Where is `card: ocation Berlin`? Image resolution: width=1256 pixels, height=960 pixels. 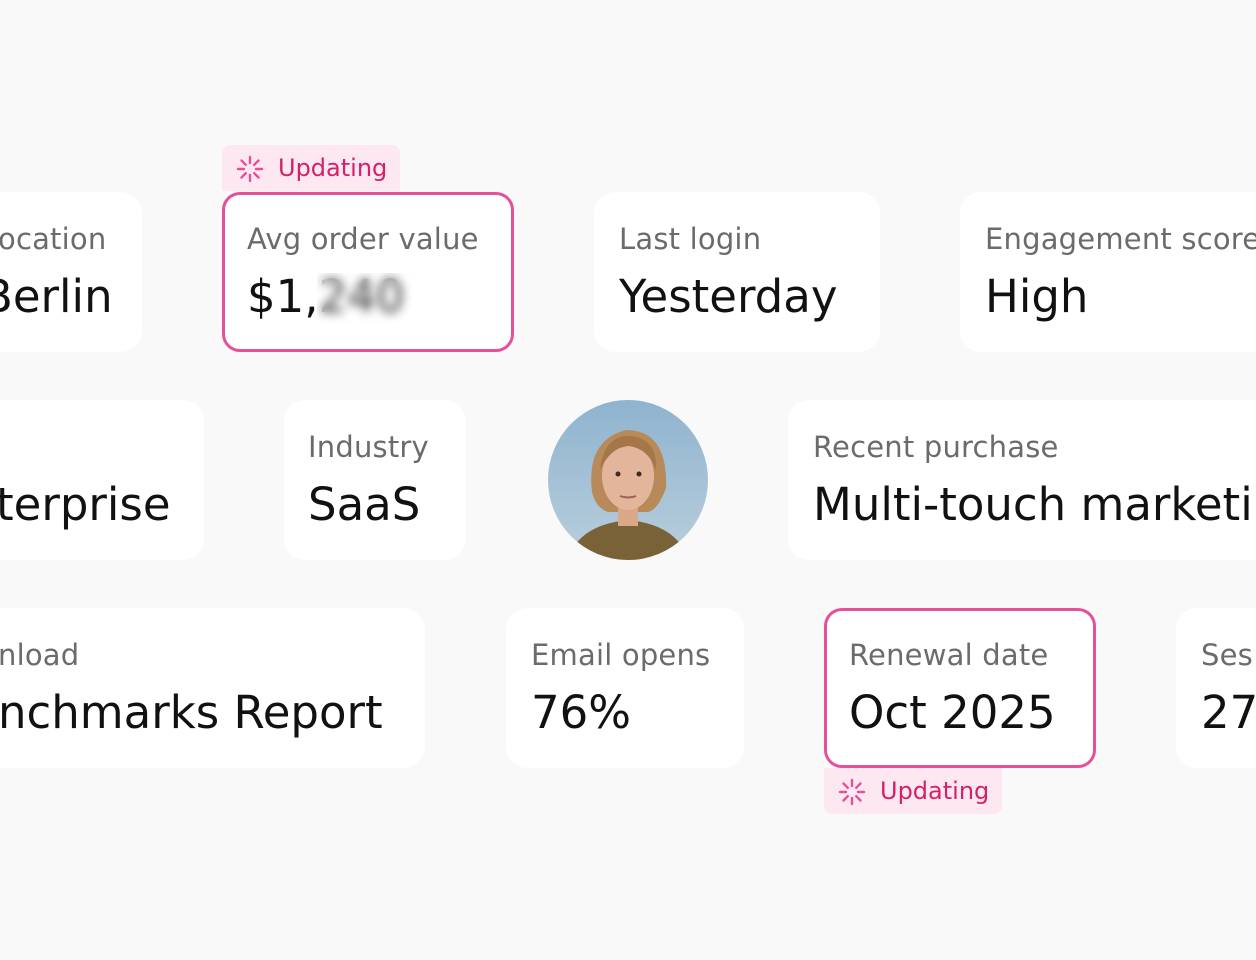 card: ocation Berlin is located at coordinates (71, 272).